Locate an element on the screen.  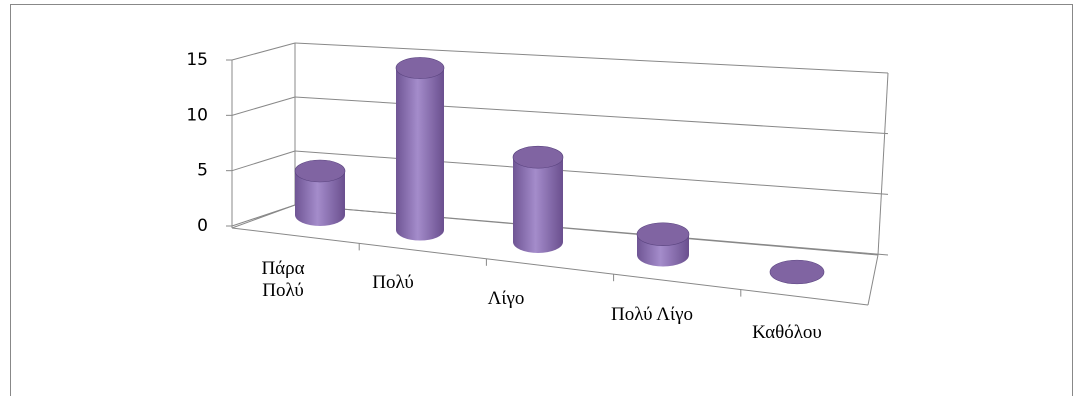
x-tick-label: Πάρα Πολύ is located at coordinates (283, 279).